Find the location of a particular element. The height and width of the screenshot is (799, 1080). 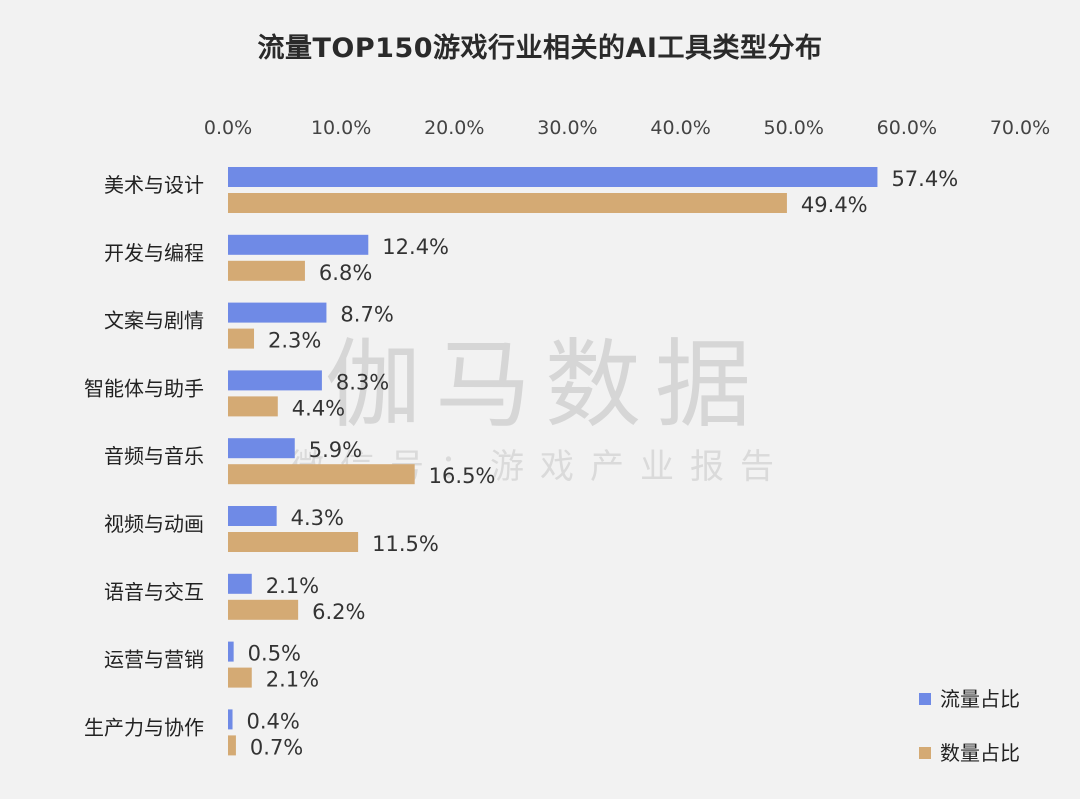

watermark-main: 伽马数据 is located at coordinates (545, 385).